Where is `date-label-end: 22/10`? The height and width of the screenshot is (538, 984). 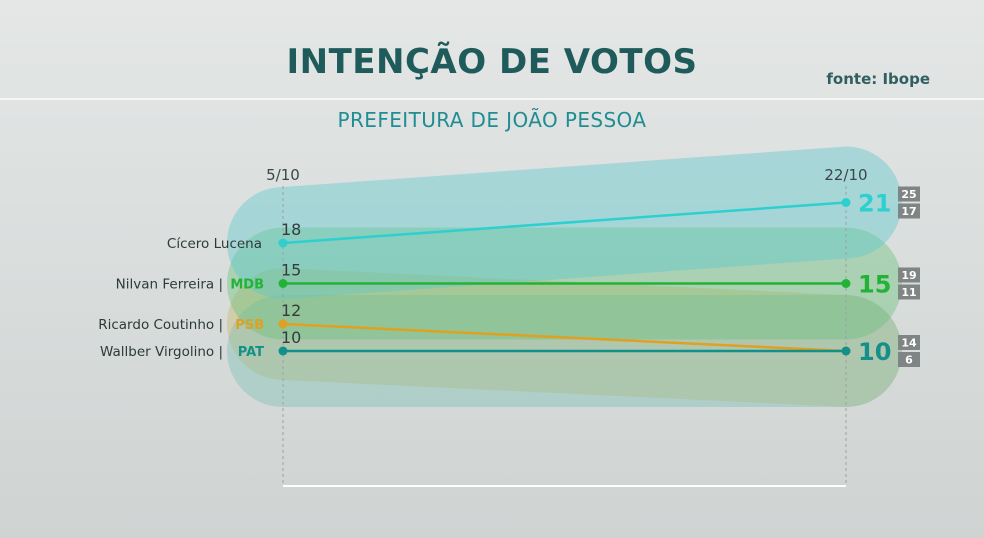 date-label-end: 22/10 is located at coordinates (845, 175).